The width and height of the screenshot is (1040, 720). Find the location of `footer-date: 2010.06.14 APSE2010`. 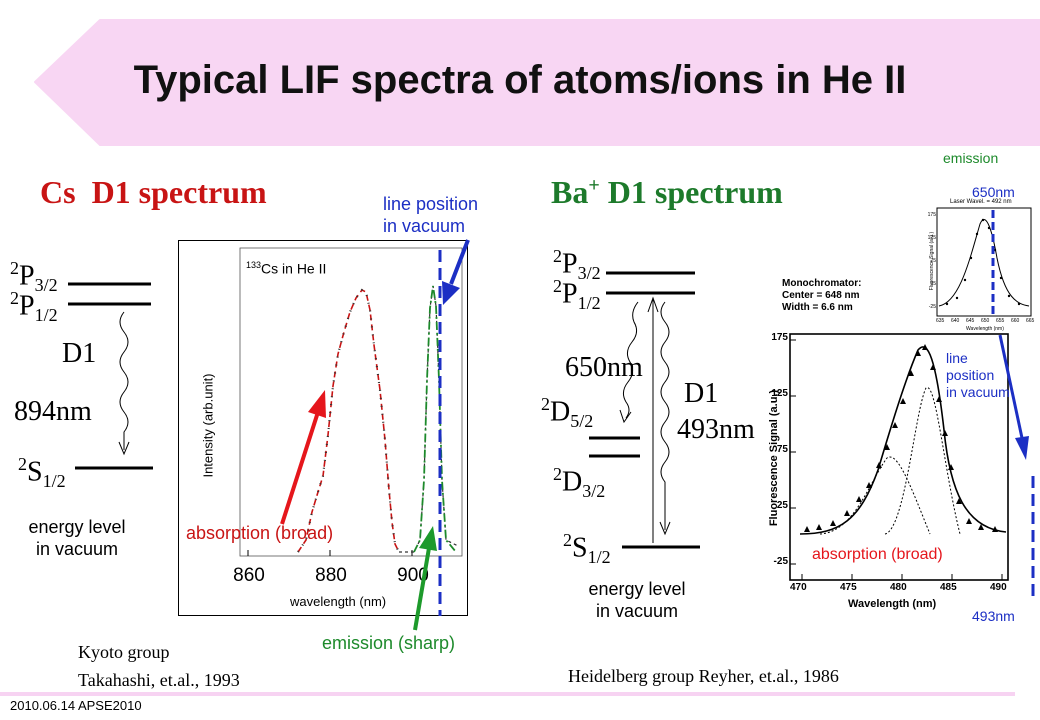

footer-date: 2010.06.14 APSE2010 is located at coordinates (76, 705).